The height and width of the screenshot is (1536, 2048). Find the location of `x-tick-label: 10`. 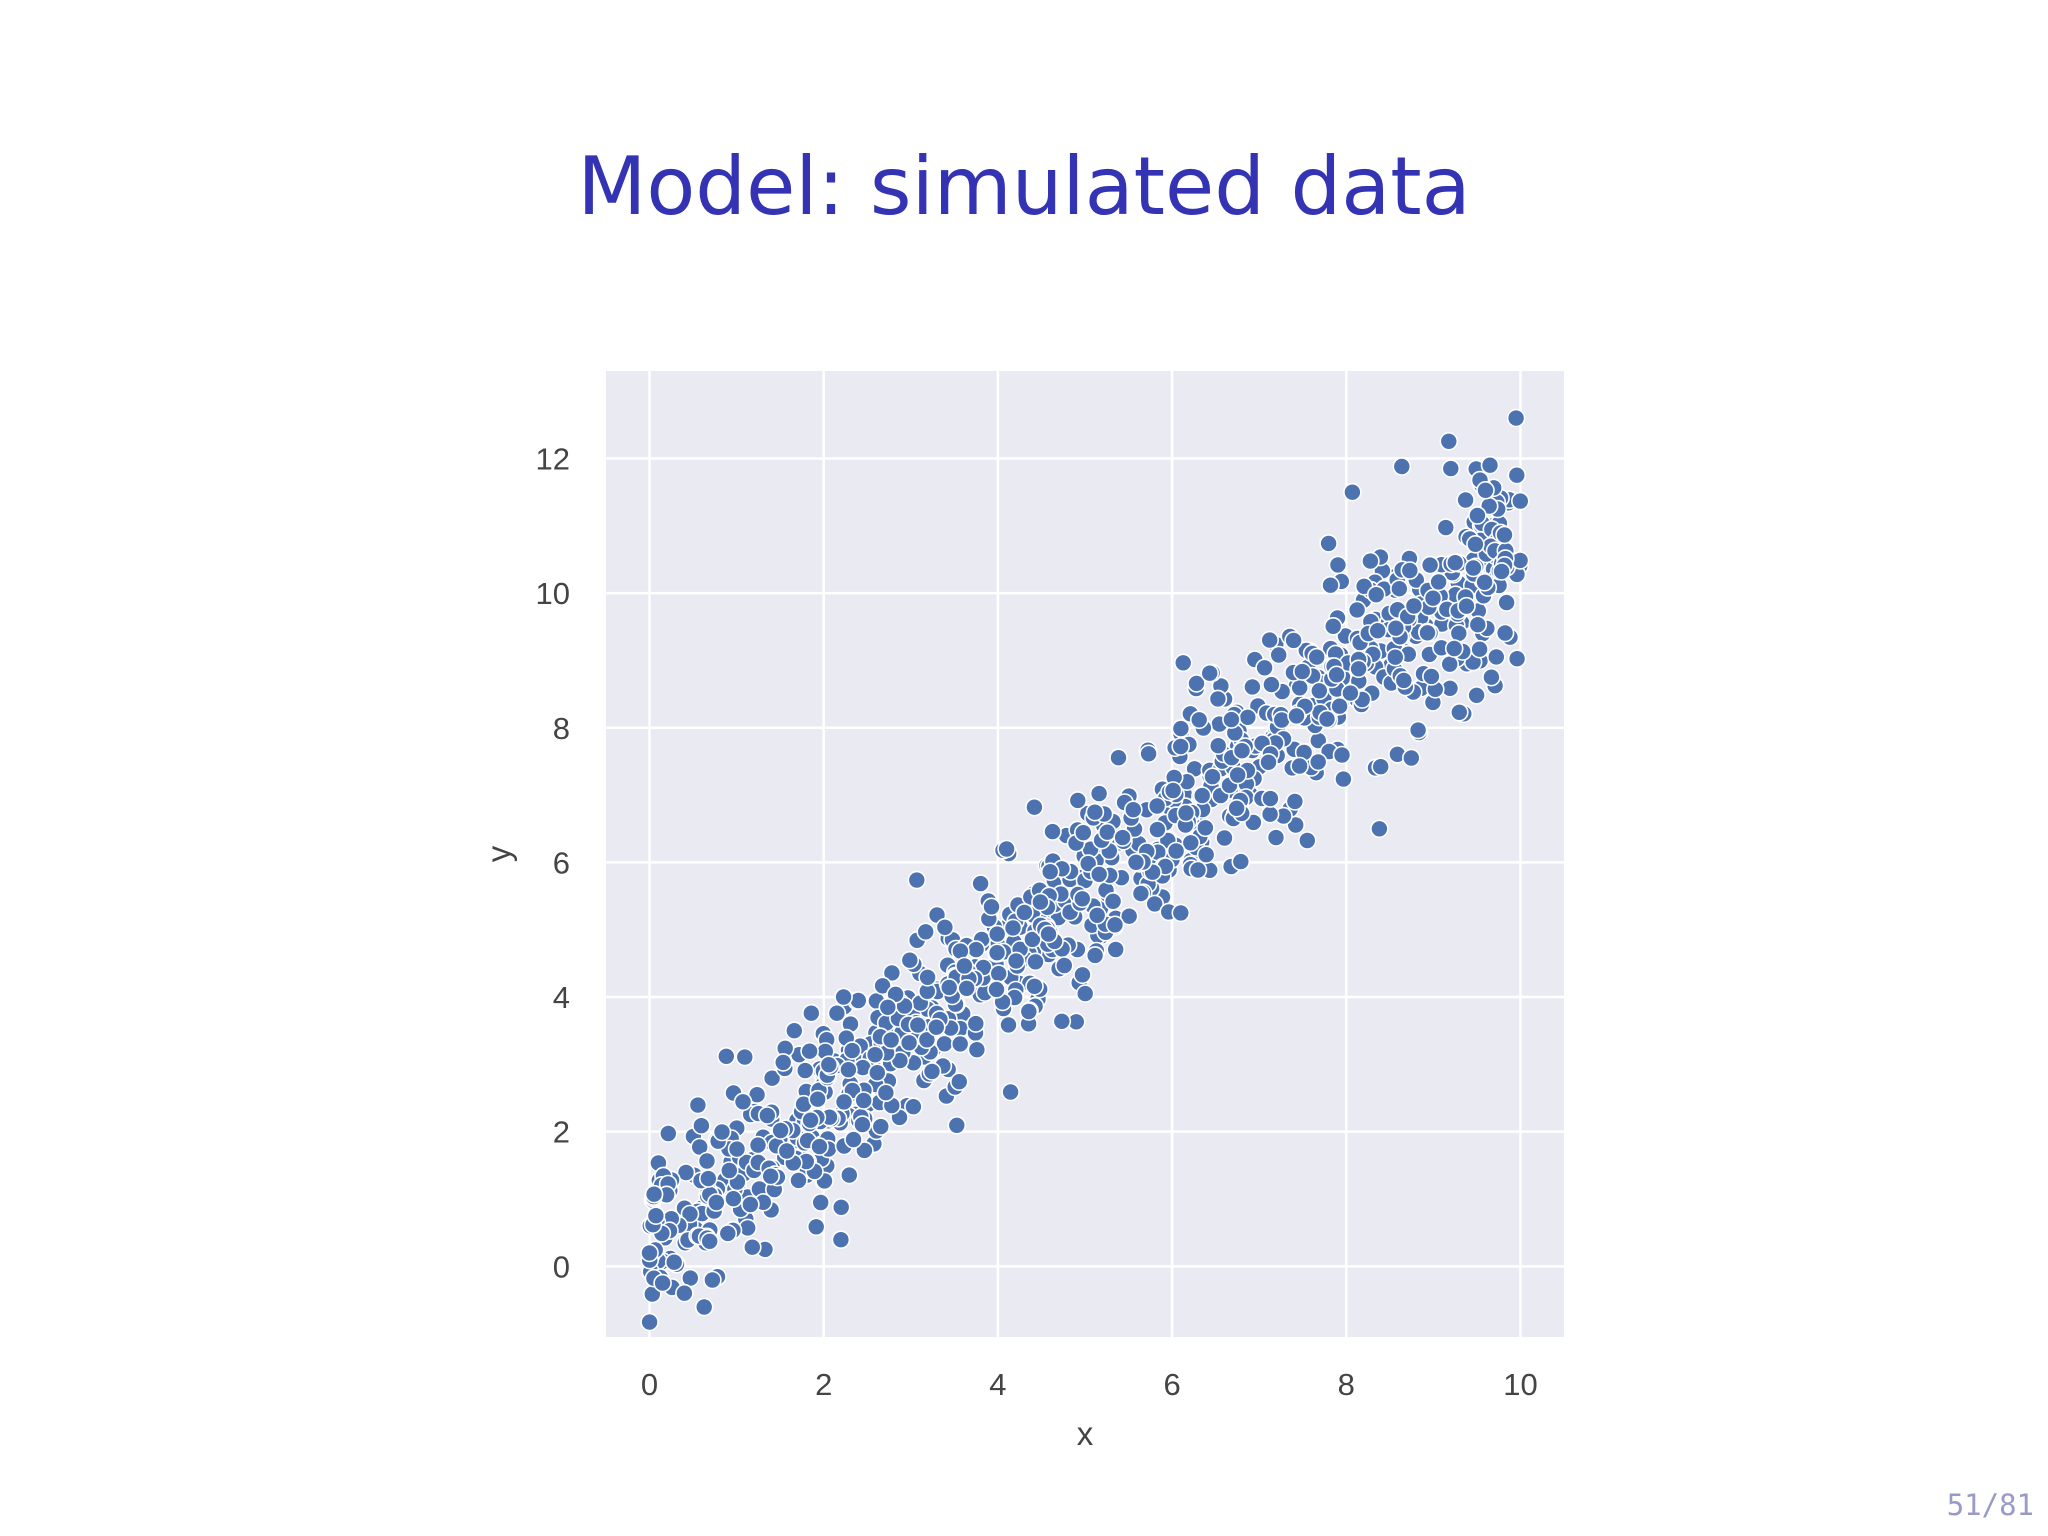

x-tick-label: 10 is located at coordinates (1520, 1384).